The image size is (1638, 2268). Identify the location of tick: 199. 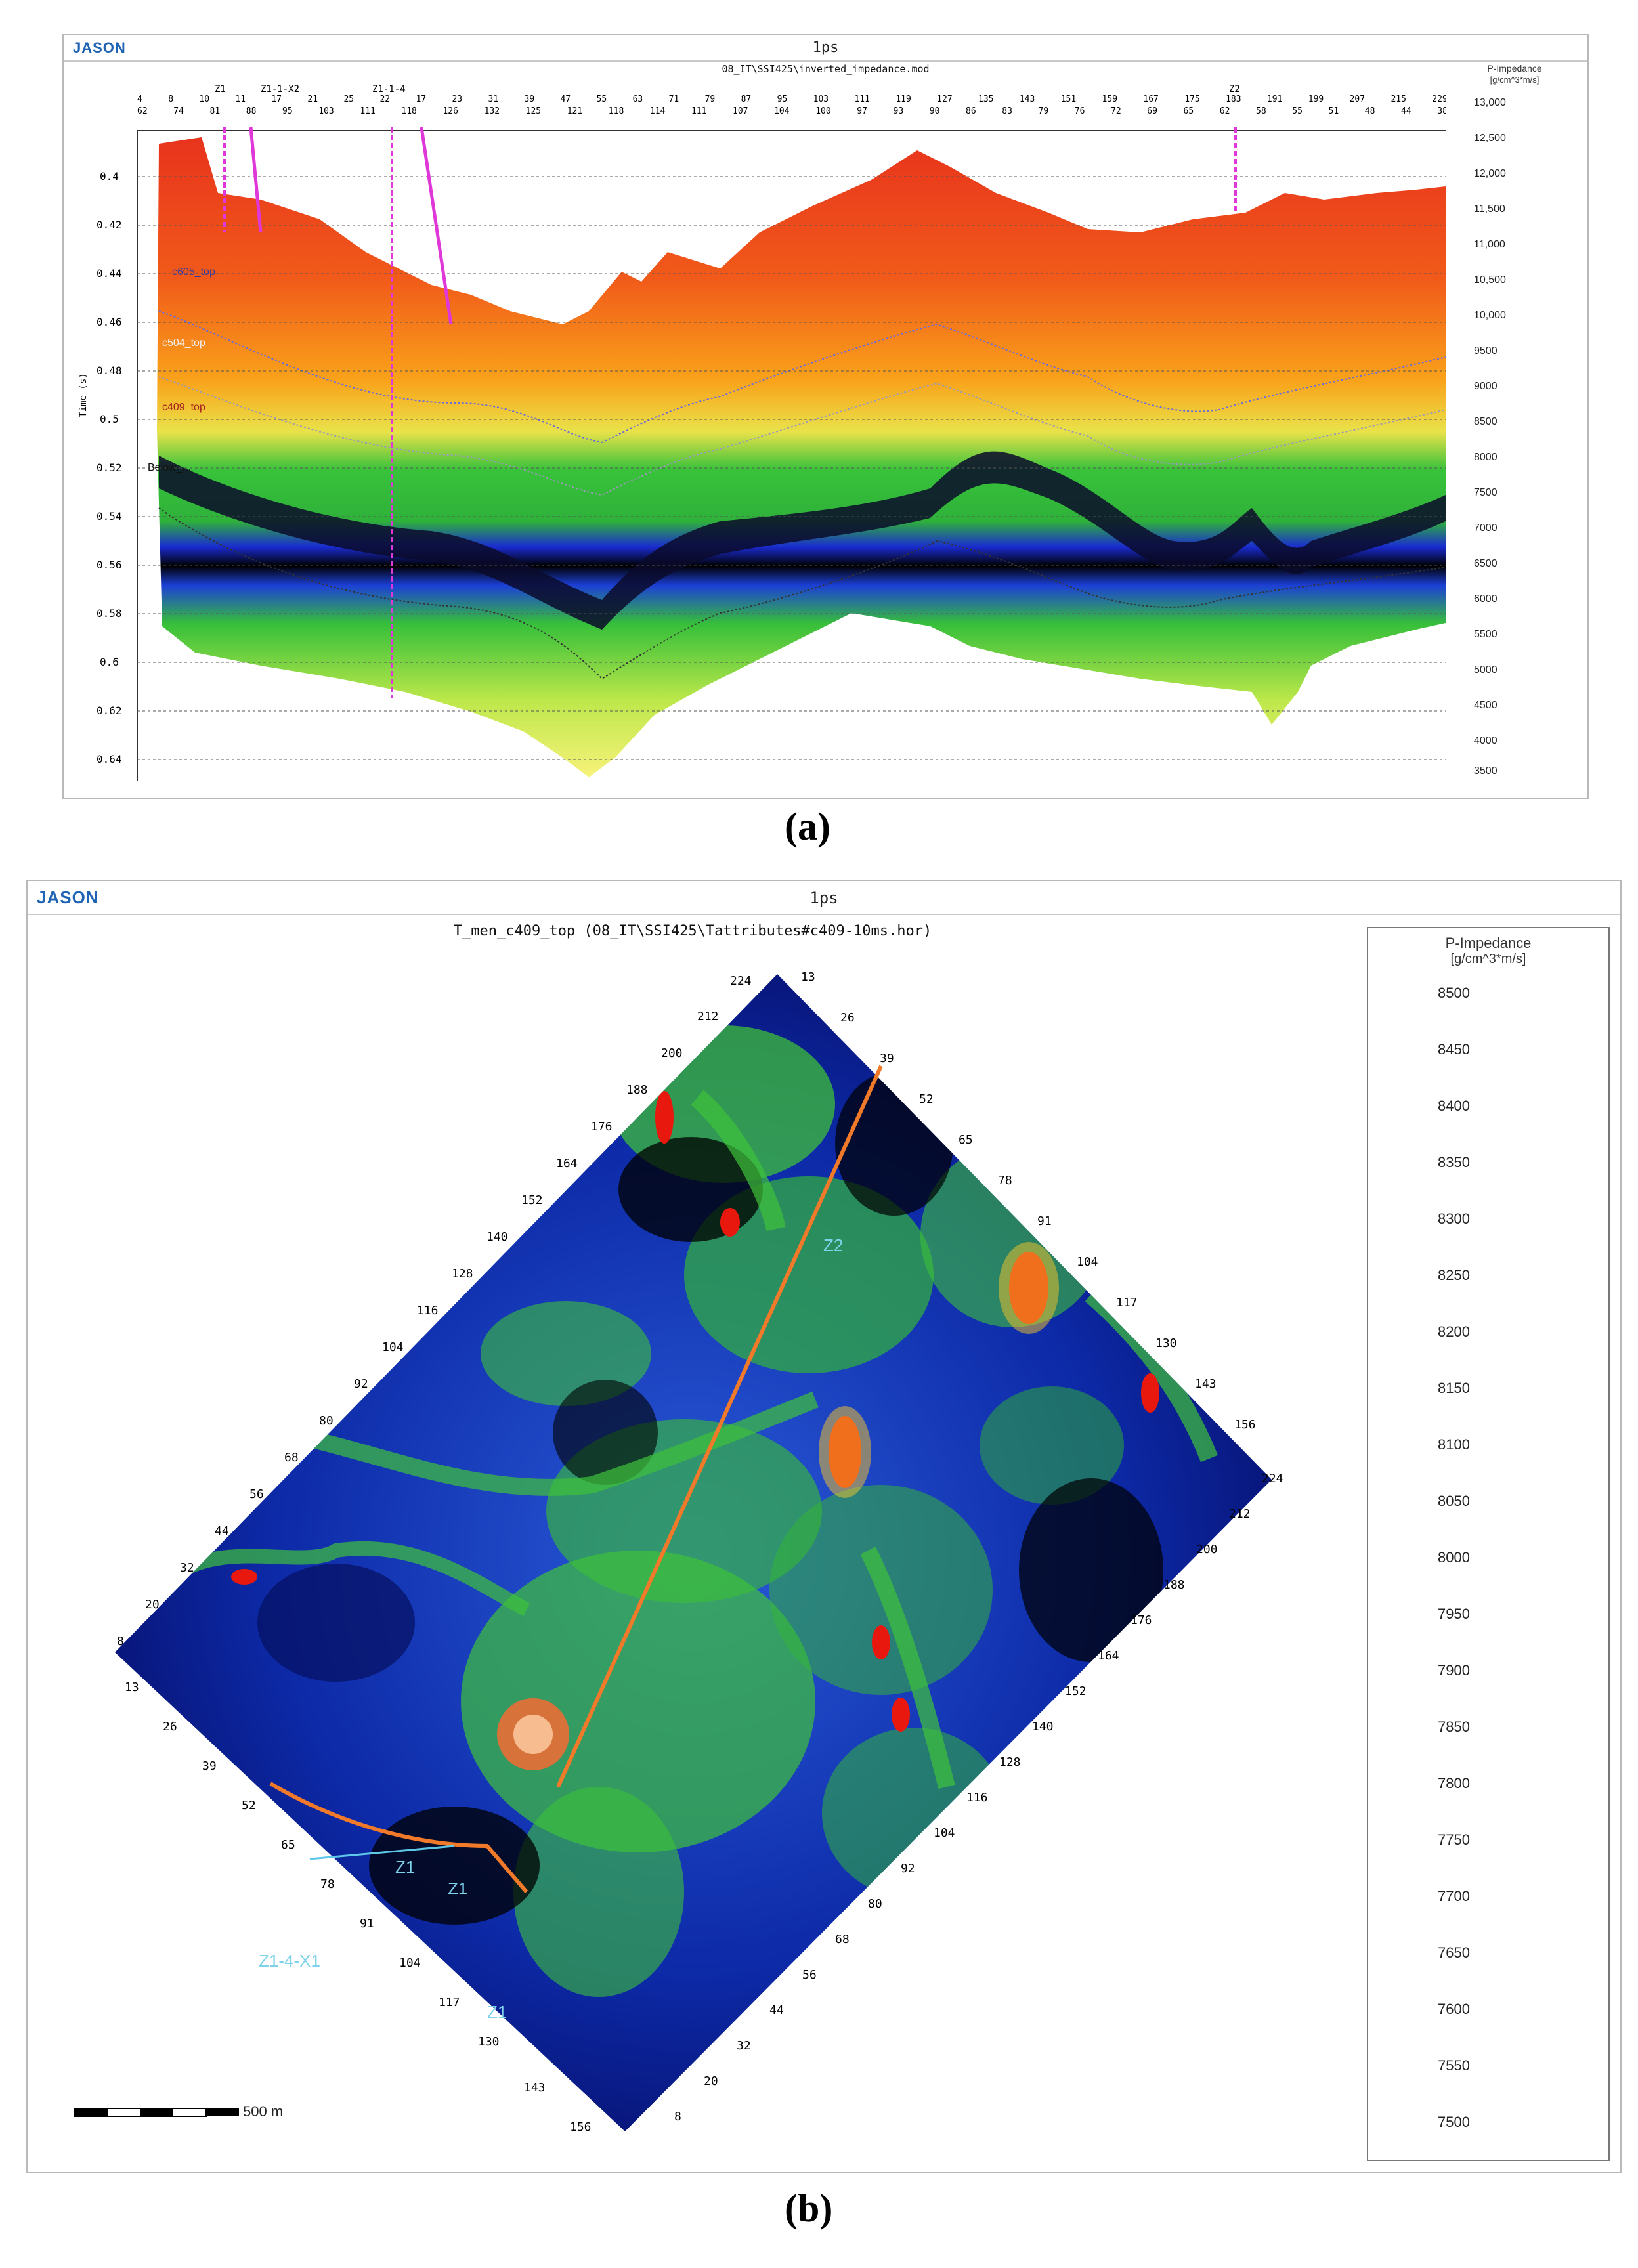
(1316, 100).